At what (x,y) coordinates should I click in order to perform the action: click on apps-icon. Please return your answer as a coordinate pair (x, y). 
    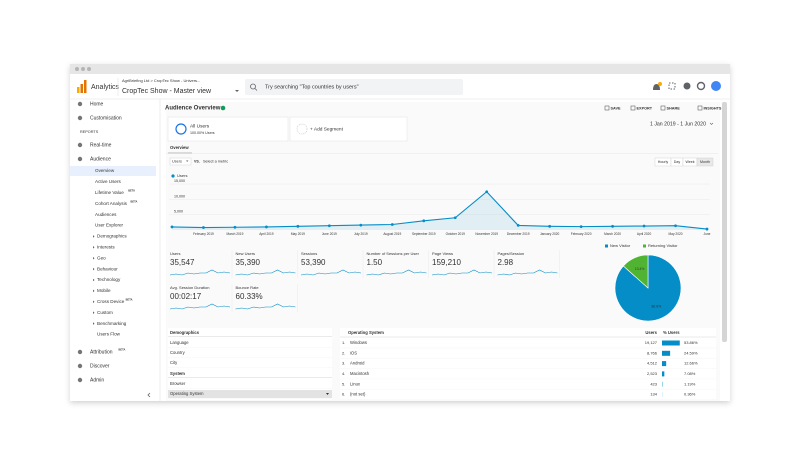
    Looking at the image, I should click on (672, 86).